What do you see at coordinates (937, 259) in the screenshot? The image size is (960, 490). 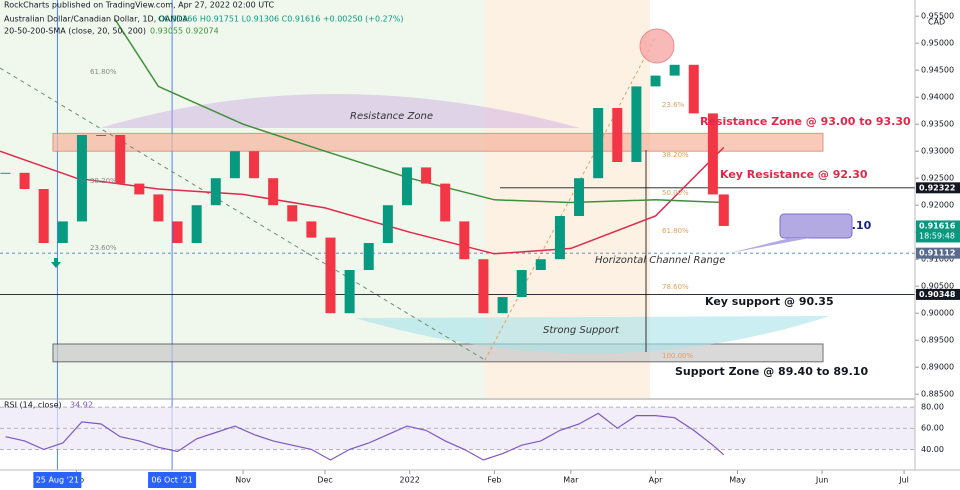 I see `y-tick-label: 0.91000` at bounding box center [937, 259].